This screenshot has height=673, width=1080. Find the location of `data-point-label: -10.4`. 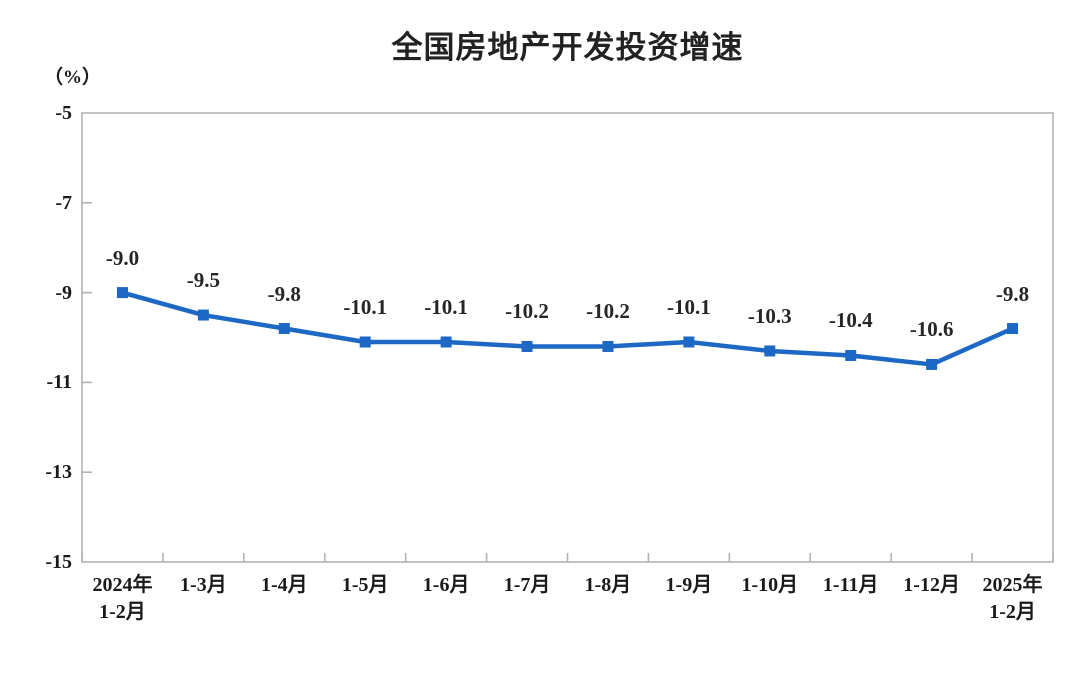

data-point-label: -10.4 is located at coordinates (850, 320).